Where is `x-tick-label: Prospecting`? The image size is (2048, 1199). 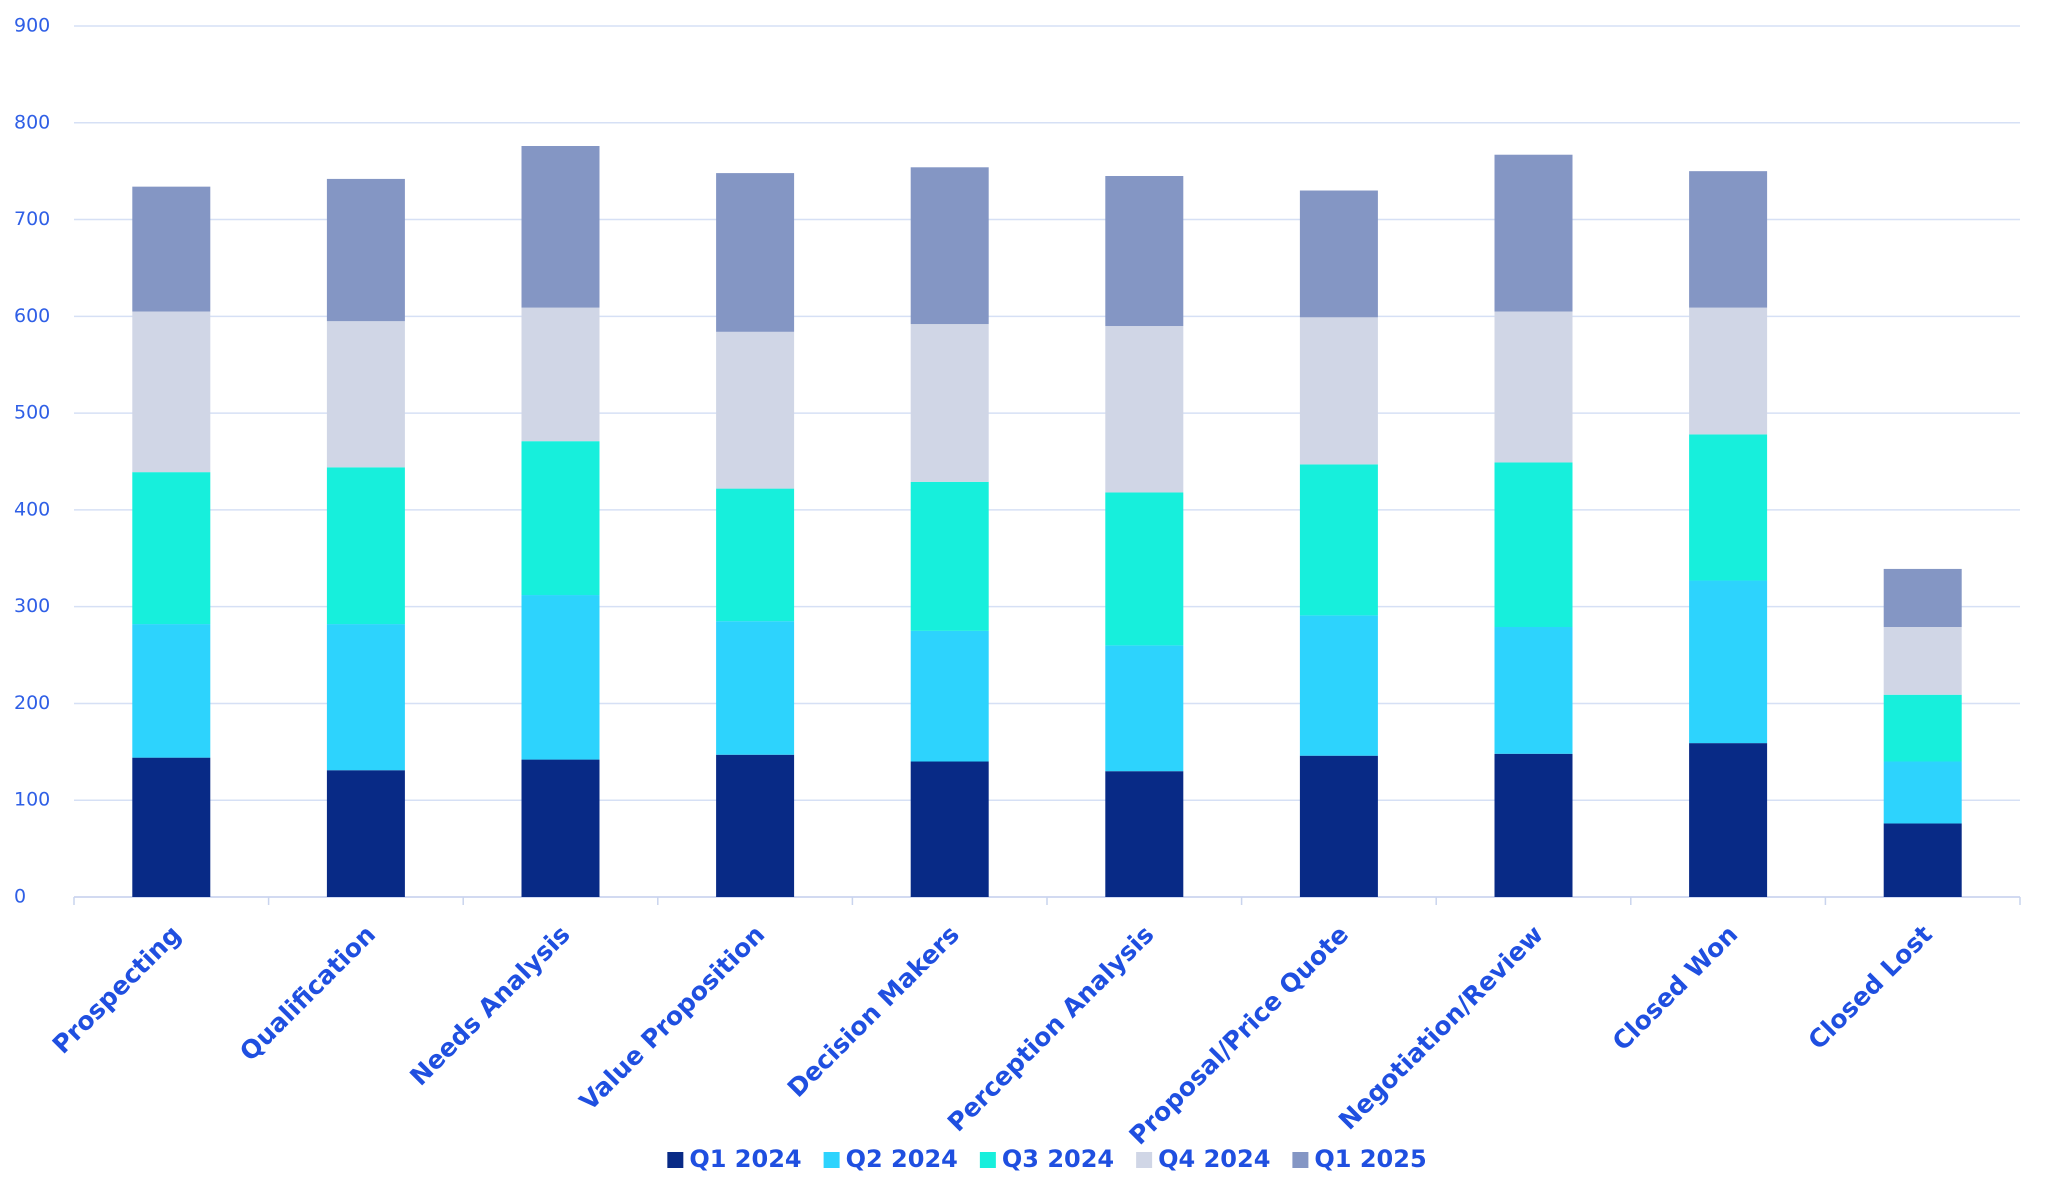
x-tick-label: Prospecting is located at coordinates (117, 990).